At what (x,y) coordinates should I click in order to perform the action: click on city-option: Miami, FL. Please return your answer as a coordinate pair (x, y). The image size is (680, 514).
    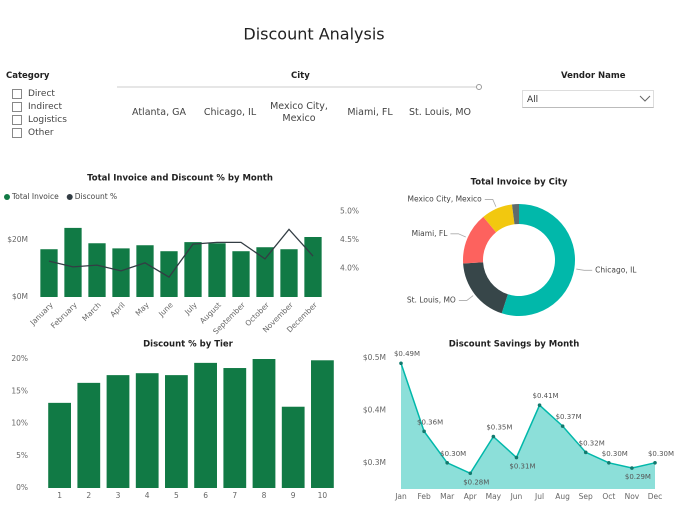
    Looking at the image, I should click on (370, 112).